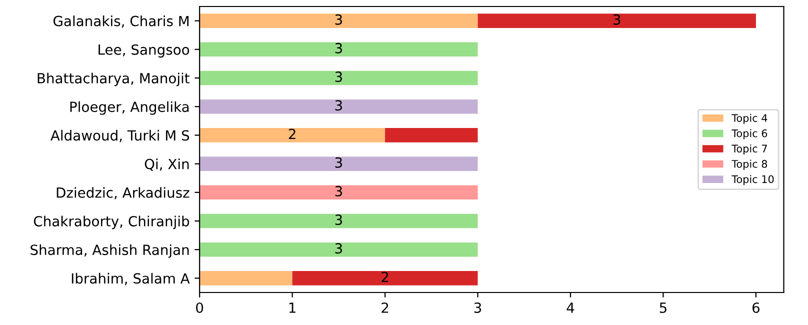 The image size is (808, 325). What do you see at coordinates (753, 180) in the screenshot?
I see `legend-label: Topic 10` at bounding box center [753, 180].